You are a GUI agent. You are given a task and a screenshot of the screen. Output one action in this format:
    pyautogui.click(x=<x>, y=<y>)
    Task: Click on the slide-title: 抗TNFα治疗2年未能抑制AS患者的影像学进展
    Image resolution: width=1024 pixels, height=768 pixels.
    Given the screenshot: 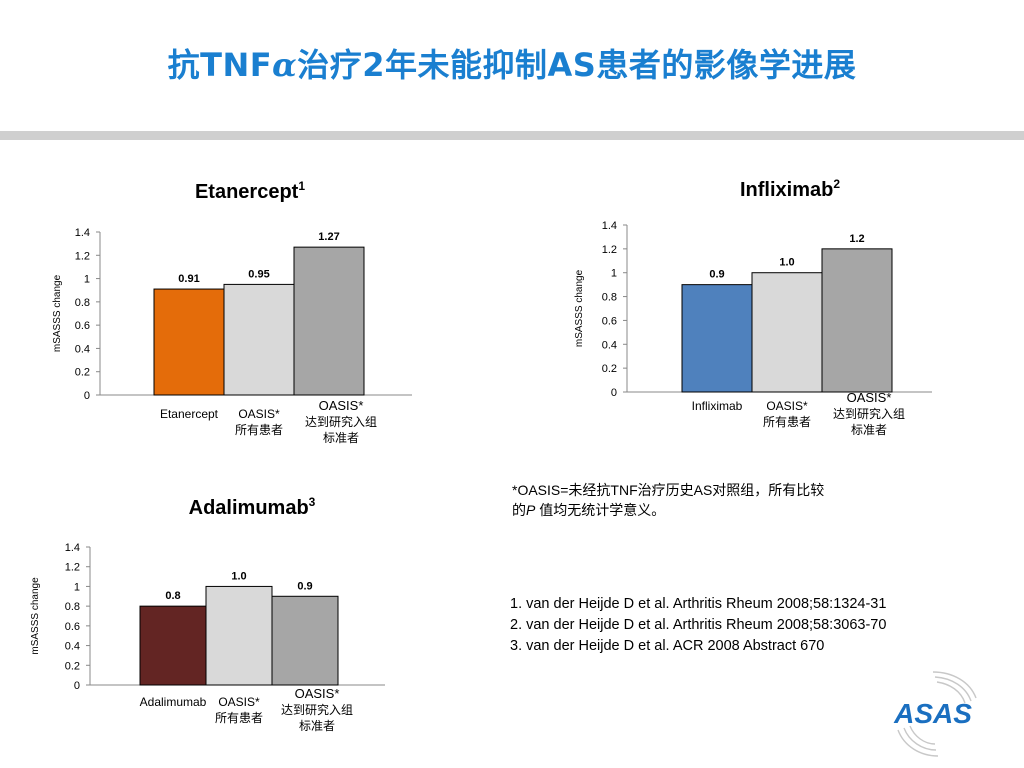 What is the action you would take?
    pyautogui.click(x=512, y=63)
    